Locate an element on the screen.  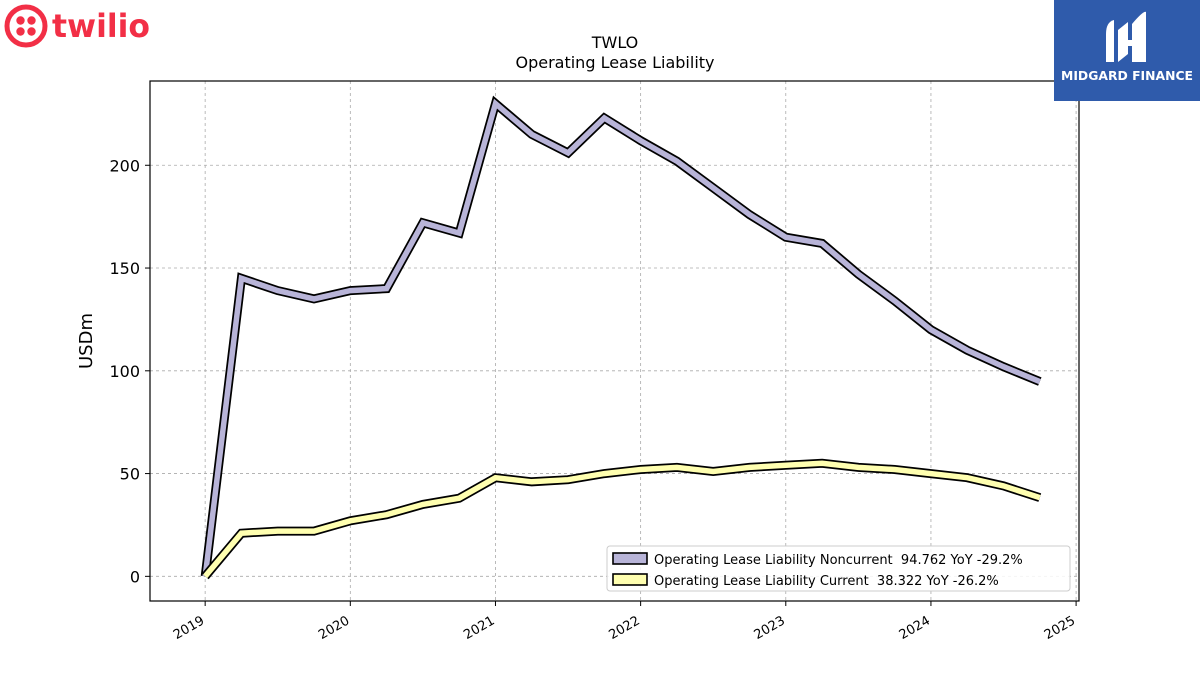
series-line is located at coordinates (622, 519).